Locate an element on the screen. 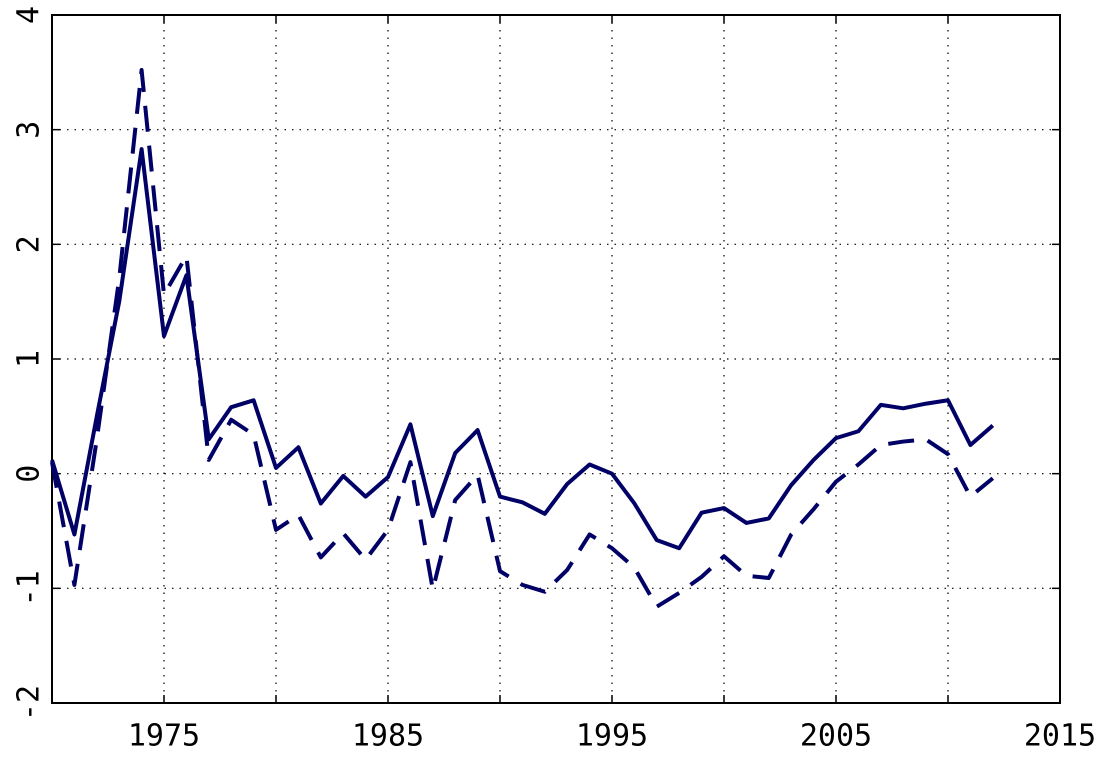 The width and height of the screenshot is (1115, 759). y-tick-label: 4 is located at coordinates (29, 15).